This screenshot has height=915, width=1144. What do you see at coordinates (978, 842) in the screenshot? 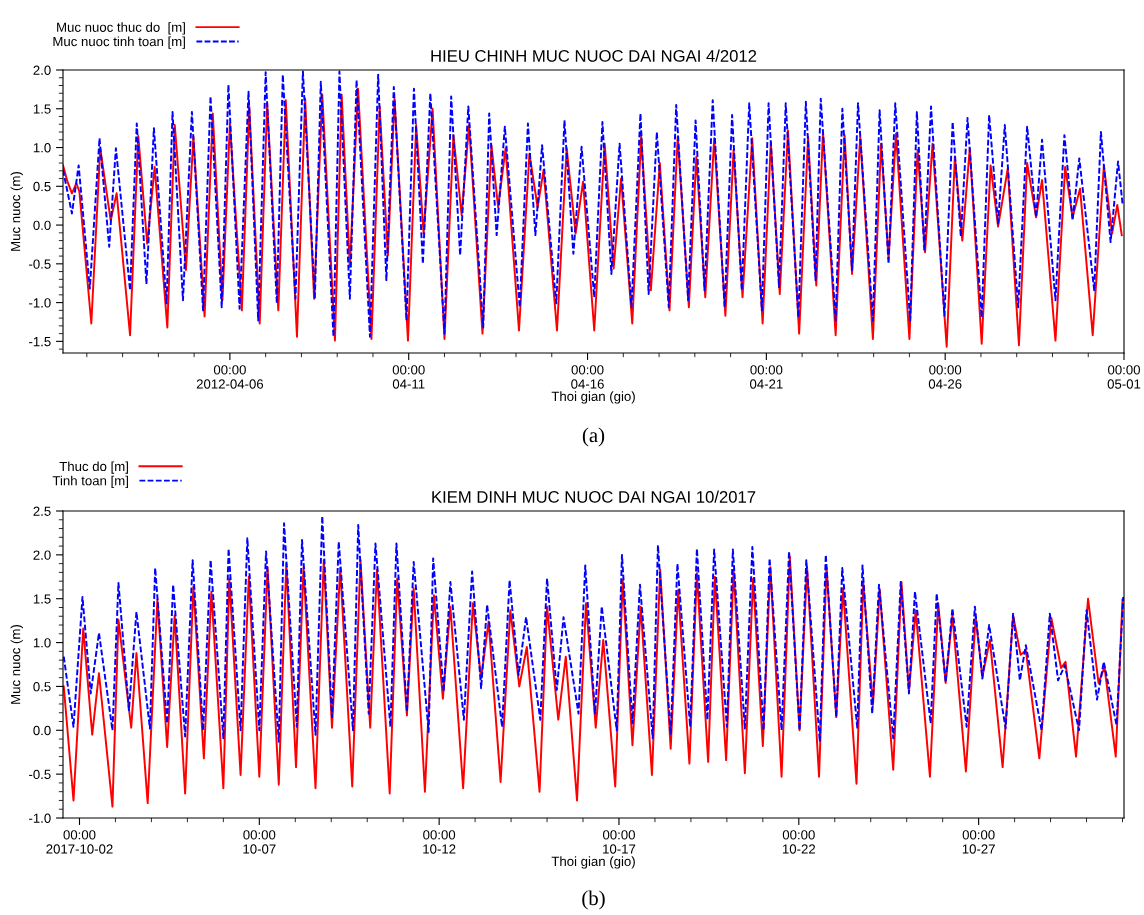
I see `x-tick-label: 00:00 10-27` at bounding box center [978, 842].